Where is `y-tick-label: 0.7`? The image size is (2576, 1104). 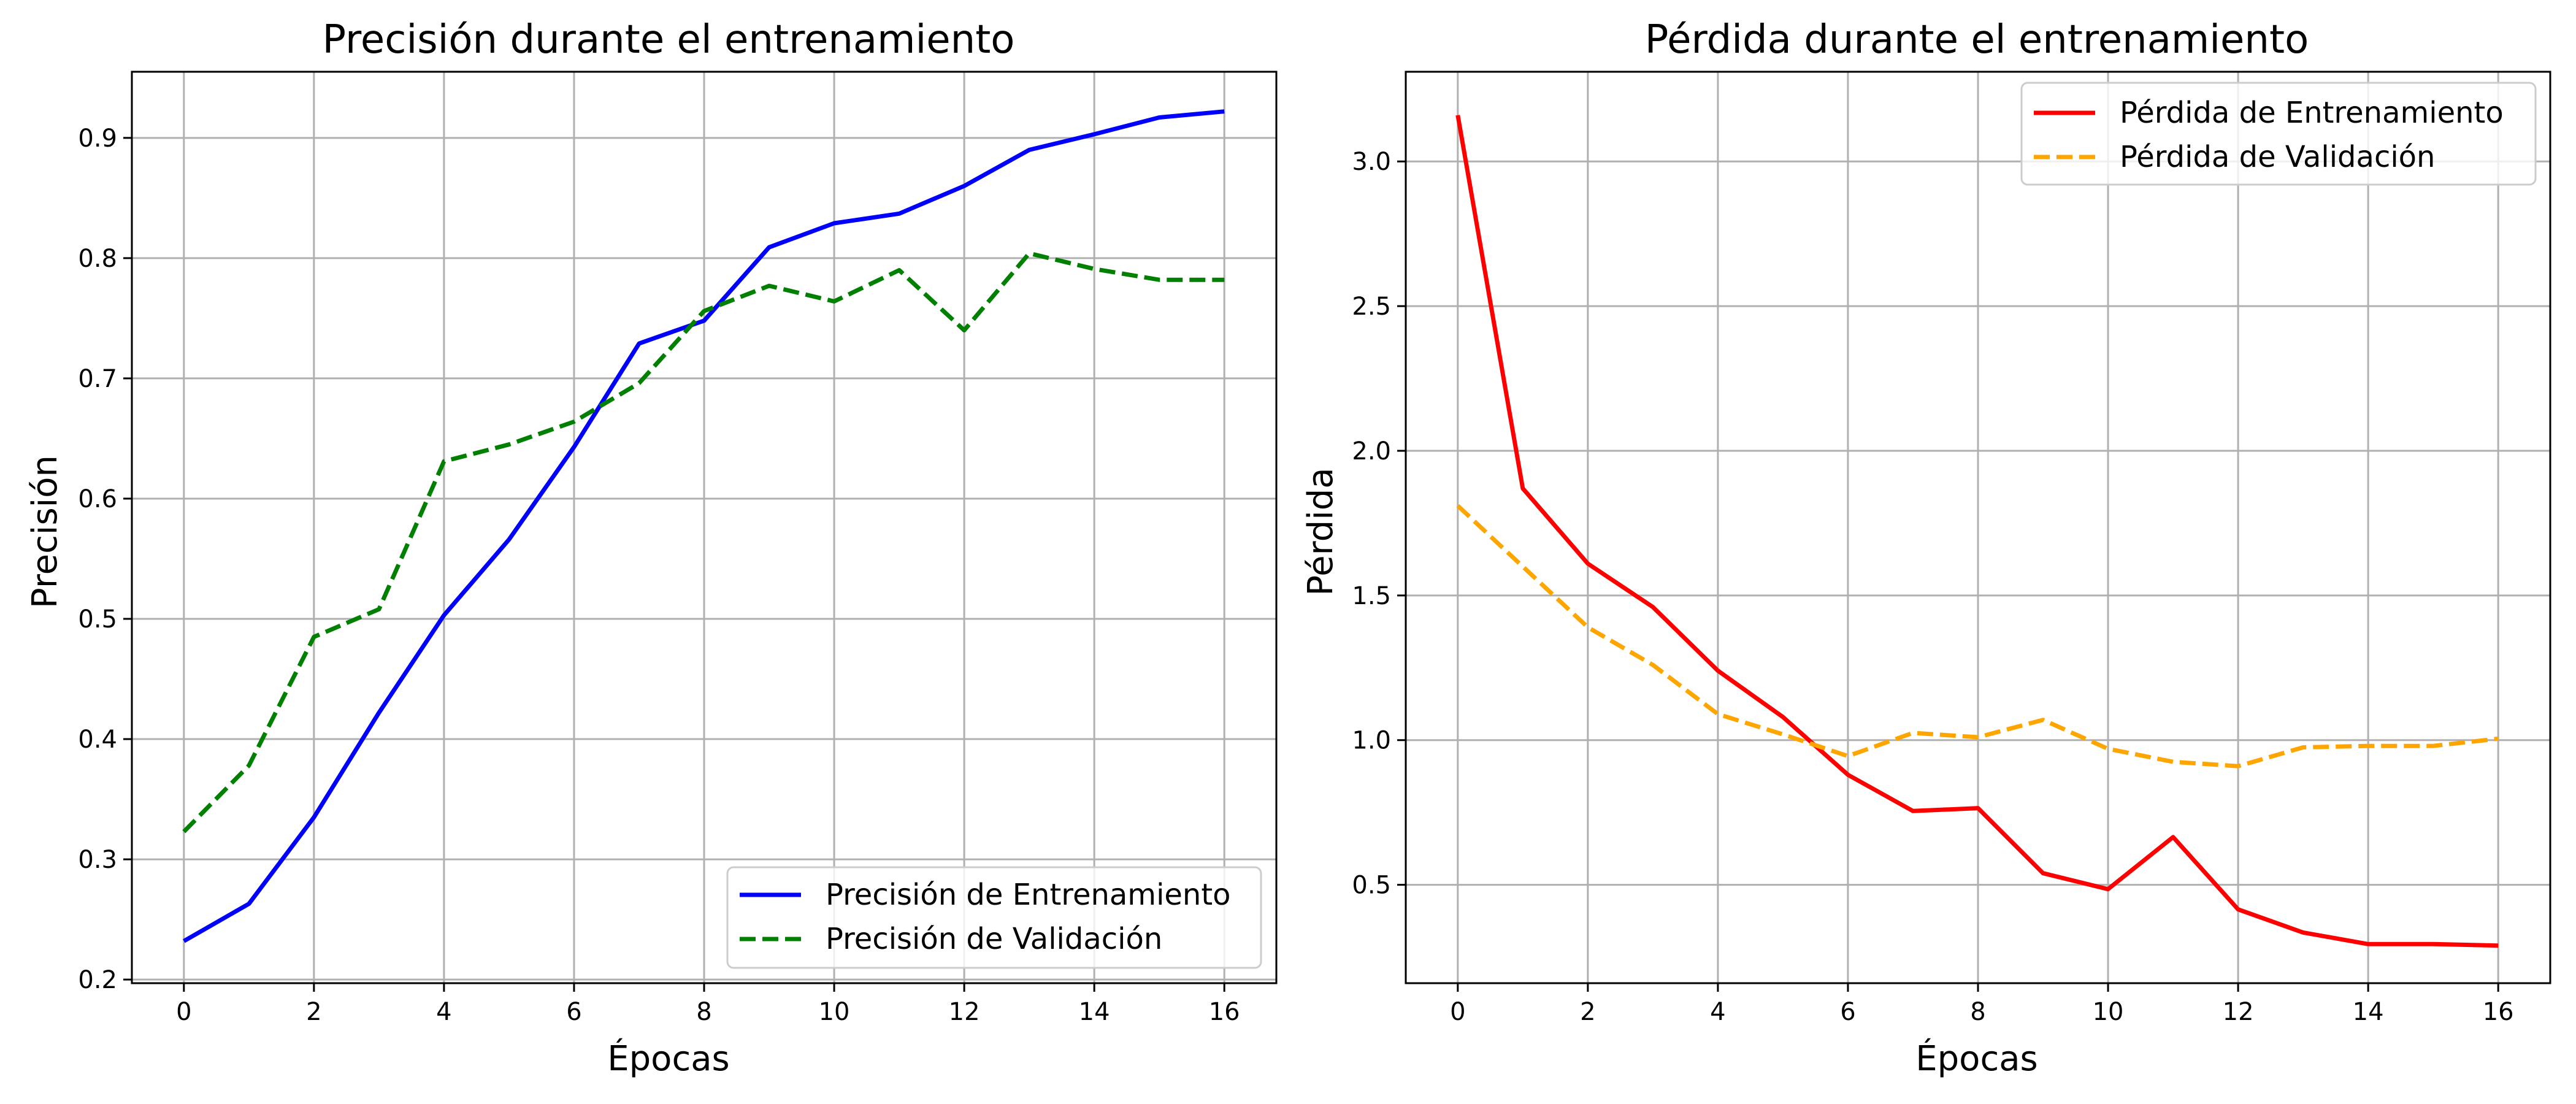 y-tick-label: 0.7 is located at coordinates (97, 379).